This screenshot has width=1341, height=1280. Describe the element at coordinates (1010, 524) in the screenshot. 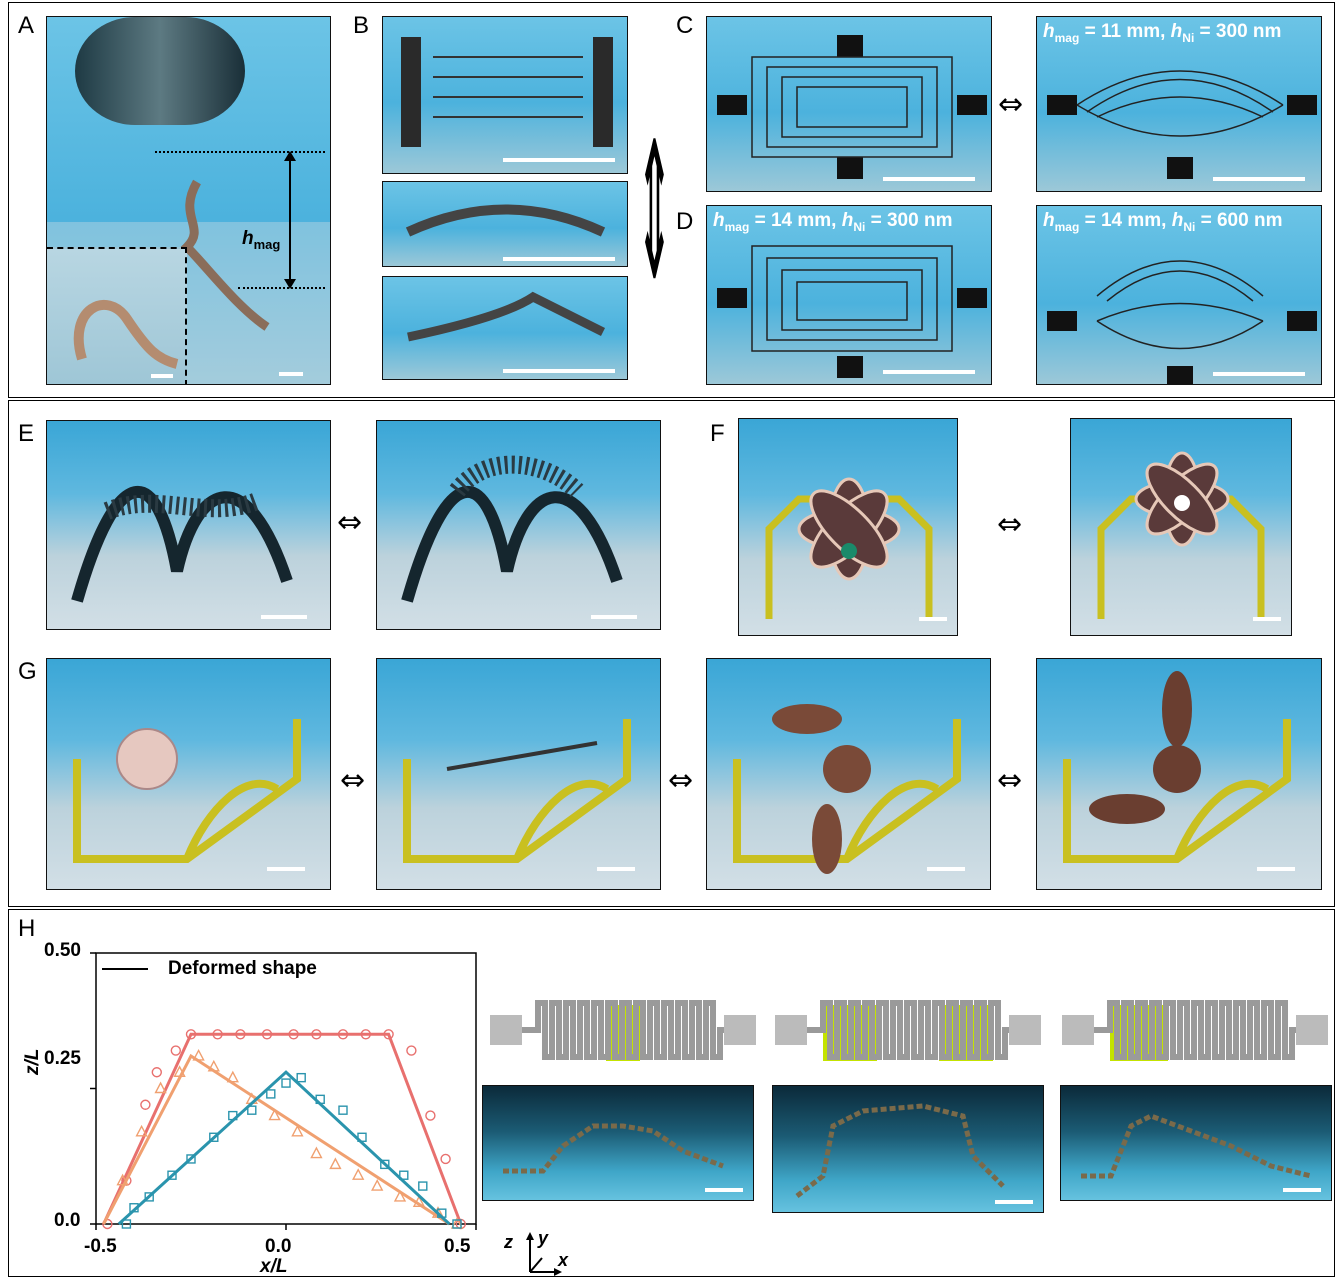

I see `double-arrow-f: ⇔` at that location.